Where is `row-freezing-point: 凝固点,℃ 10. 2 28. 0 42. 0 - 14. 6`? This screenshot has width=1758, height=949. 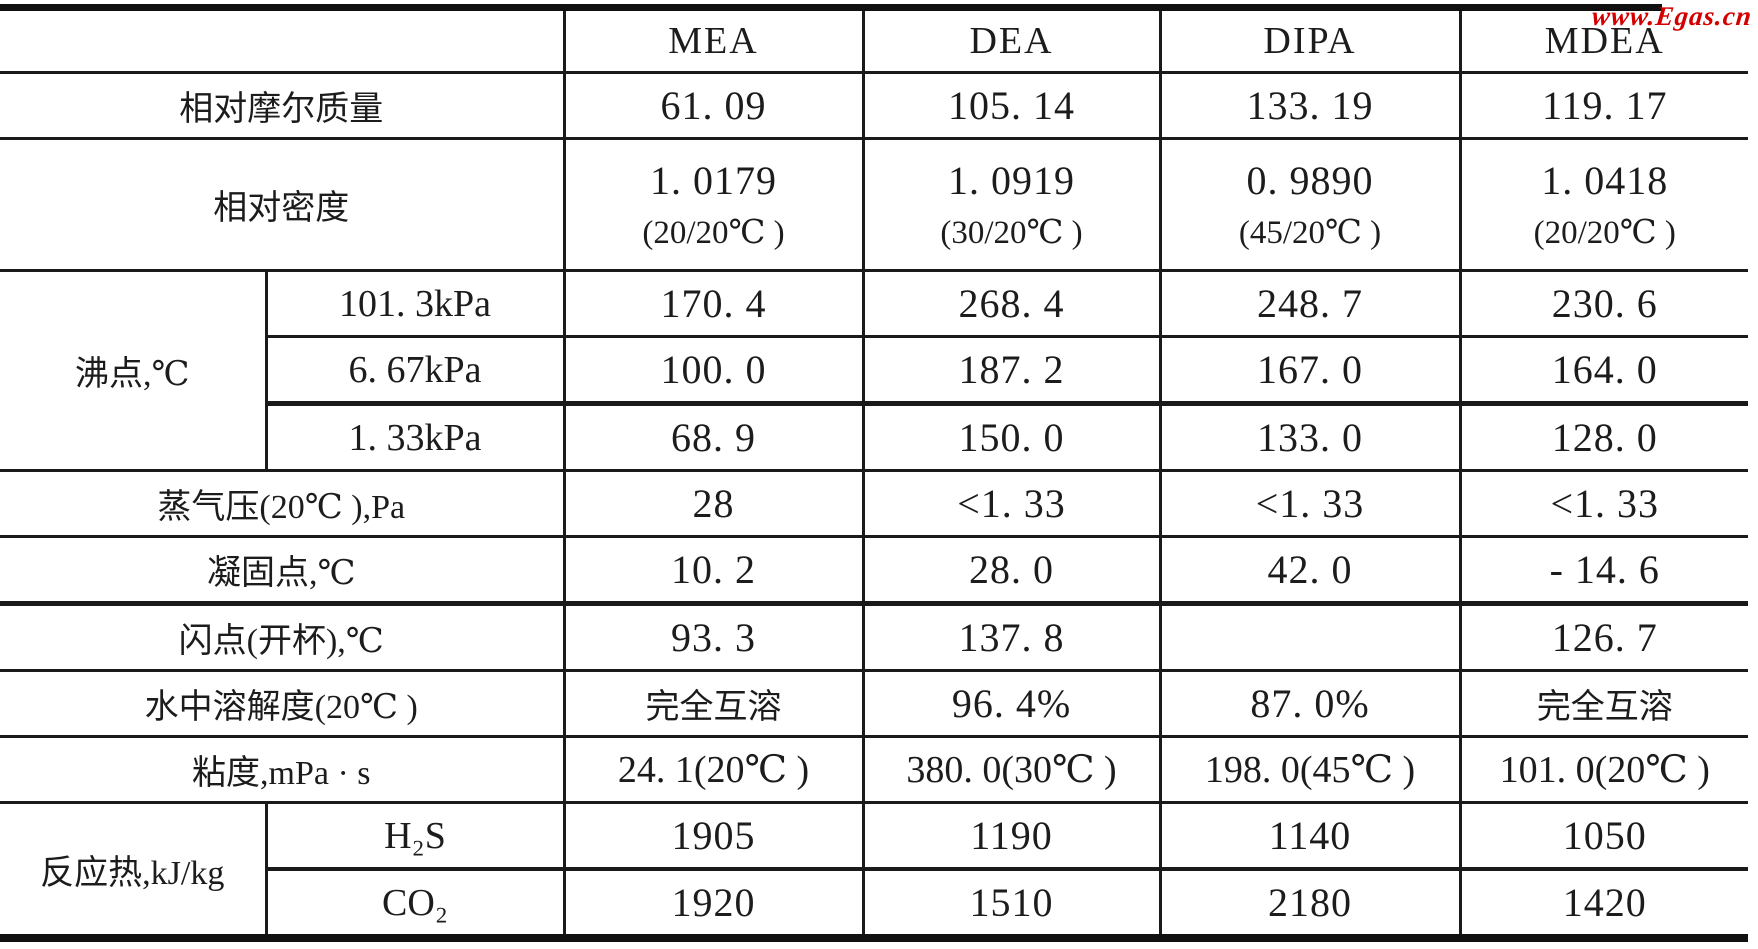 row-freezing-point: 凝固点,℃ 10. 2 28. 0 42. 0 - 14. 6 is located at coordinates (874, 571).